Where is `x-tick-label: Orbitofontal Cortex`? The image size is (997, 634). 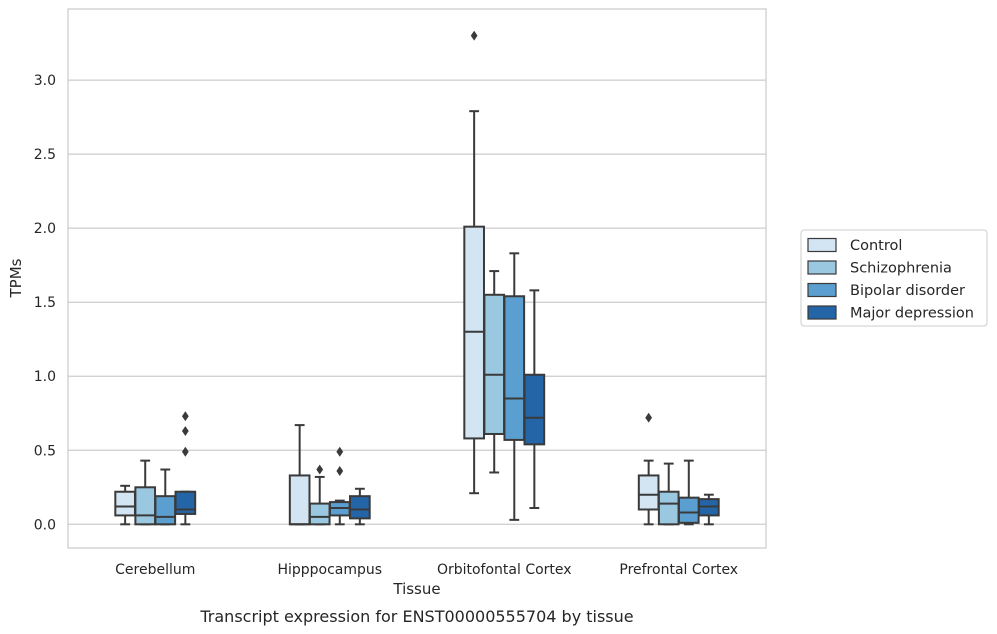 x-tick-label: Orbitofontal Cortex is located at coordinates (504, 570).